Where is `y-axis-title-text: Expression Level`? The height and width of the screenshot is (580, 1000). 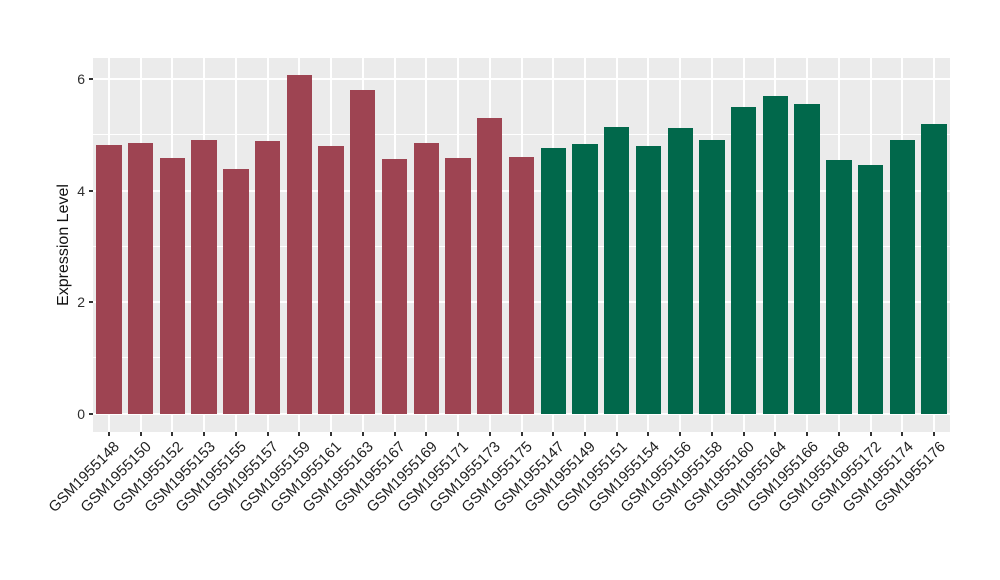
y-axis-title-text: Expression Level is located at coordinates (63, 245).